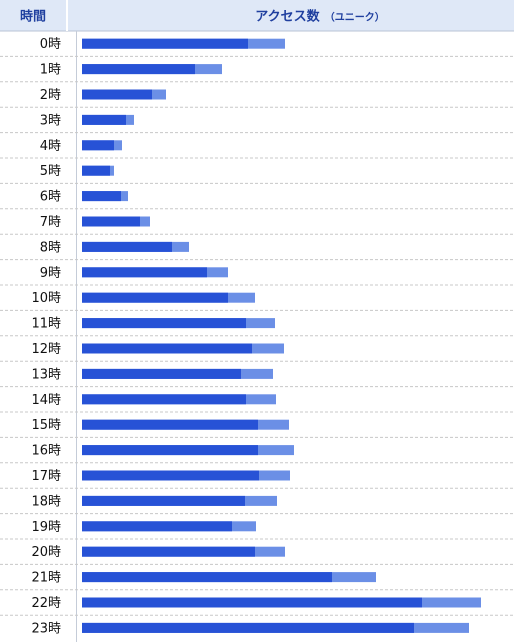  I want to click on hour-label: 4時, so click(50, 146).